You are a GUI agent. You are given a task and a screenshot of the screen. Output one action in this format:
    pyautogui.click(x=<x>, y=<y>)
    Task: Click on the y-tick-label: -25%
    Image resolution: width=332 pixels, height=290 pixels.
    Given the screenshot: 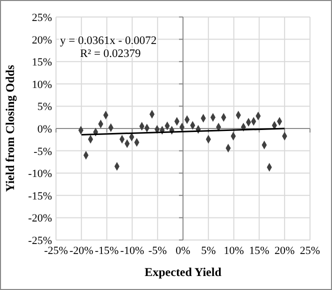 What is the action you would take?
    pyautogui.click(x=40, y=241)
    